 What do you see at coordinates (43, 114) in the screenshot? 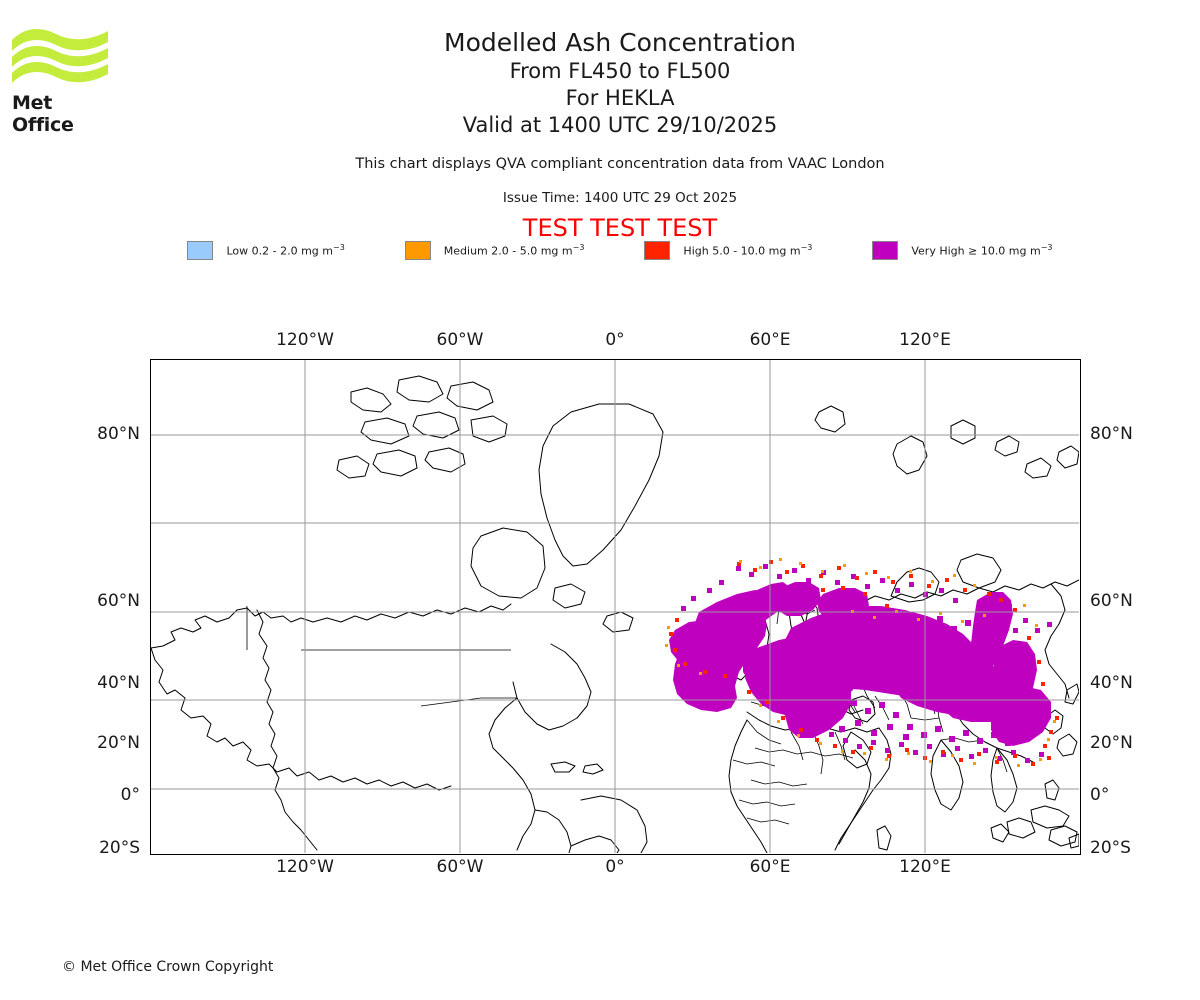
I see `met-office-logo-text: Met Office` at bounding box center [43, 114].